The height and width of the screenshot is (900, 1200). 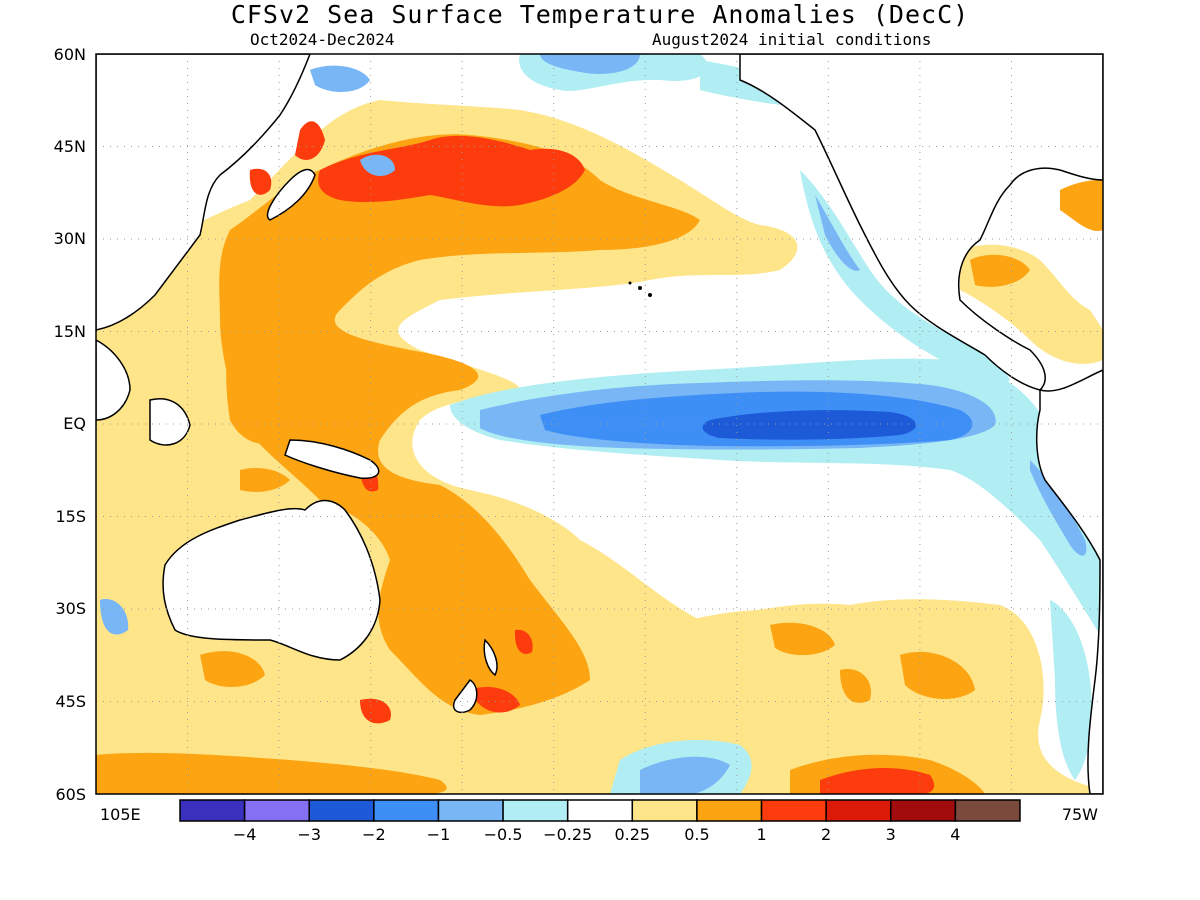 What do you see at coordinates (70, 331) in the screenshot?
I see `lat-tick-label: 15N` at bounding box center [70, 331].